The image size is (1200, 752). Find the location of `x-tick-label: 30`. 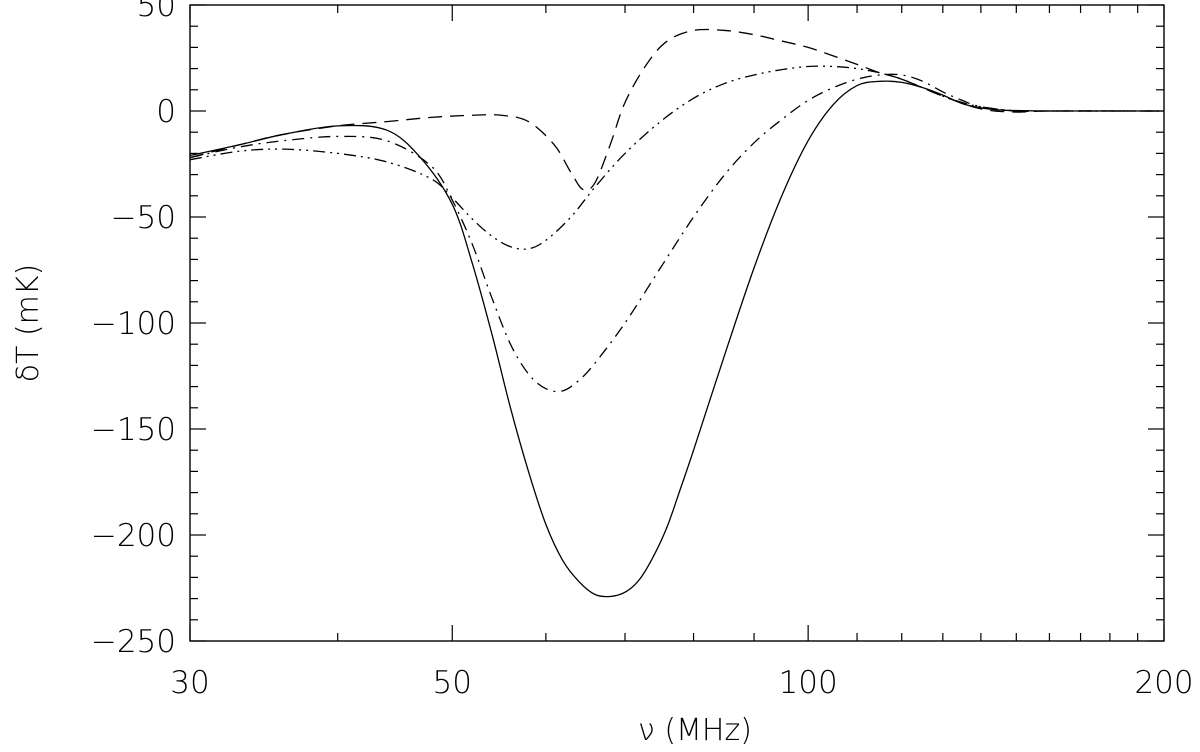

x-tick-label: 30 is located at coordinates (189, 683).